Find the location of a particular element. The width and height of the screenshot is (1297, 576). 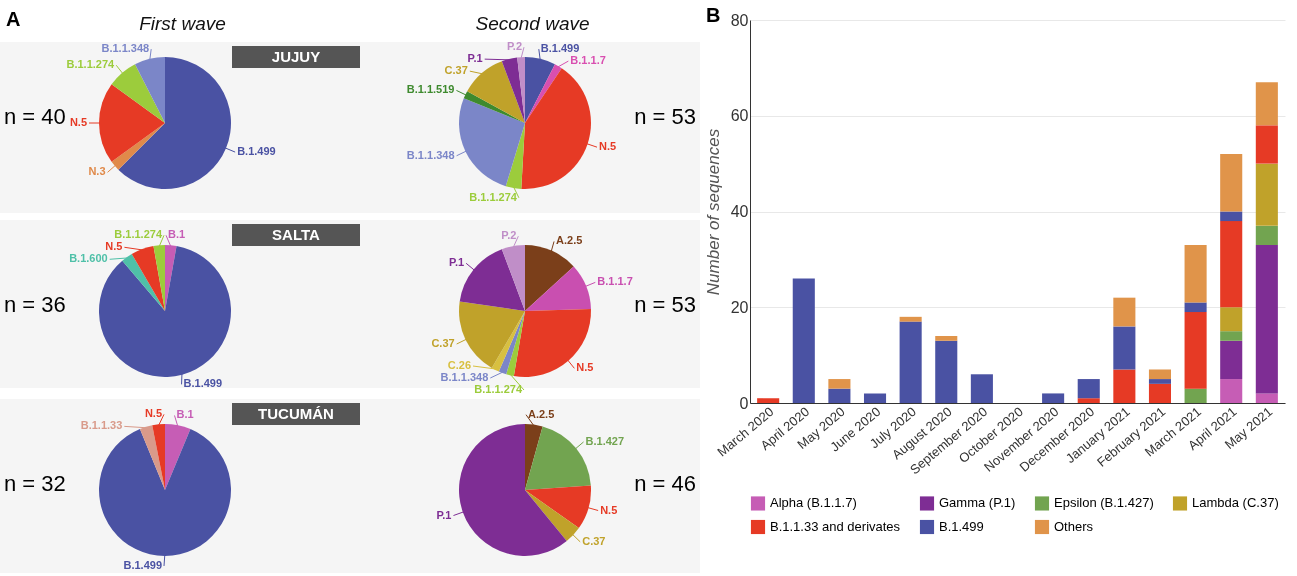

legend-label: Alpha (B.1.1.7) is located at coordinates (813, 503).